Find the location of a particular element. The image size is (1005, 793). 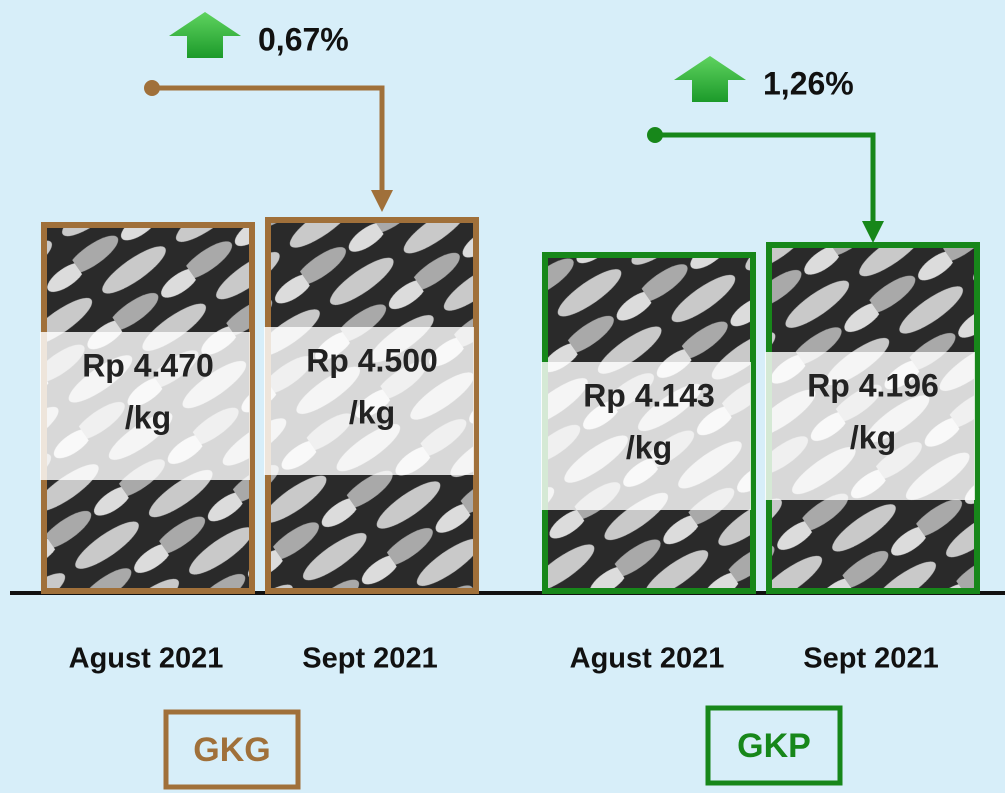

group-label: GKP is located at coordinates (774, 746).